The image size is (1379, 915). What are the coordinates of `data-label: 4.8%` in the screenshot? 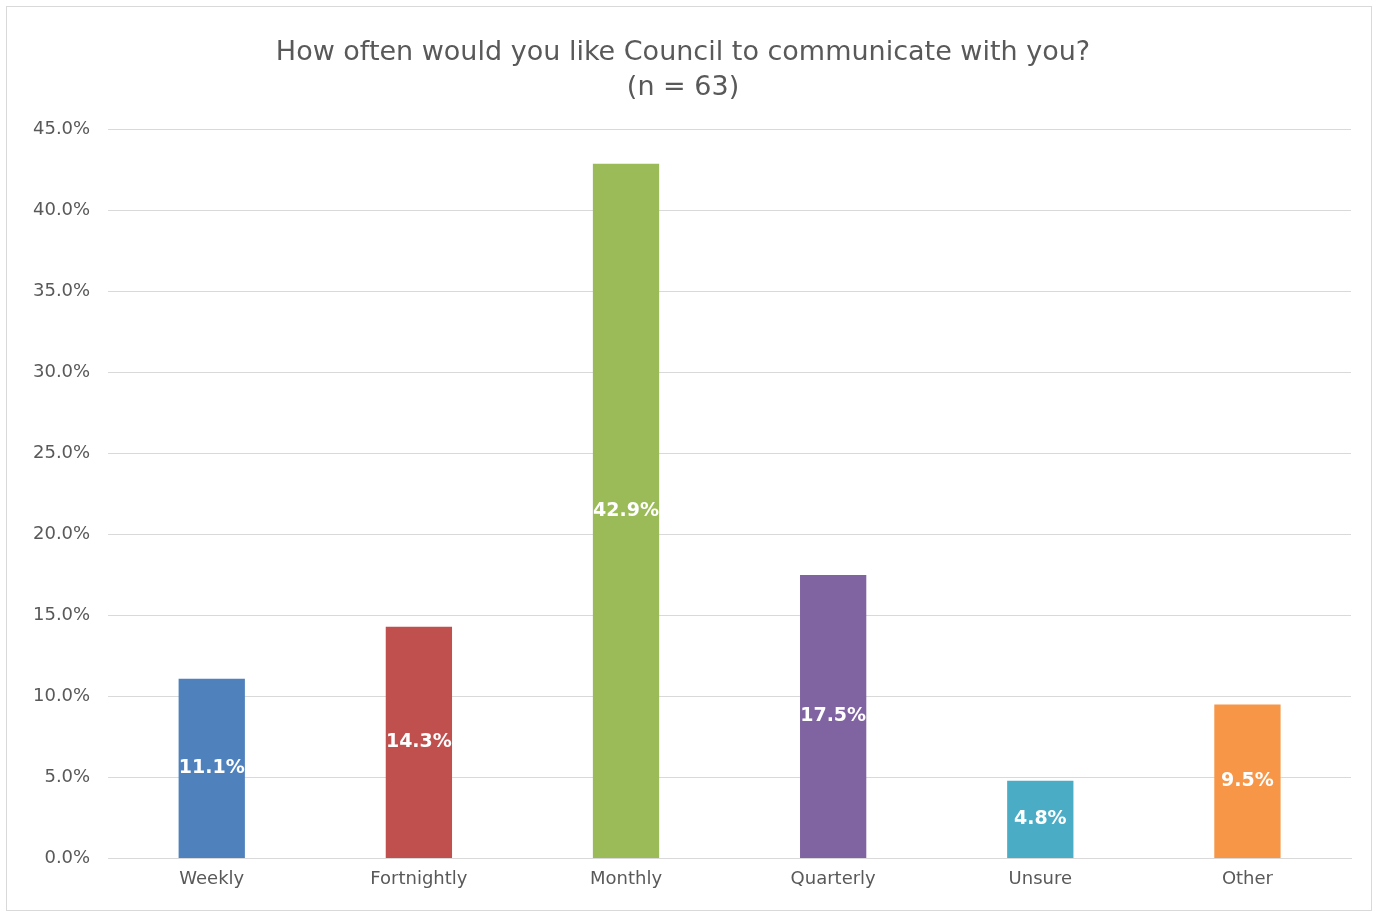 It's located at (1040, 817).